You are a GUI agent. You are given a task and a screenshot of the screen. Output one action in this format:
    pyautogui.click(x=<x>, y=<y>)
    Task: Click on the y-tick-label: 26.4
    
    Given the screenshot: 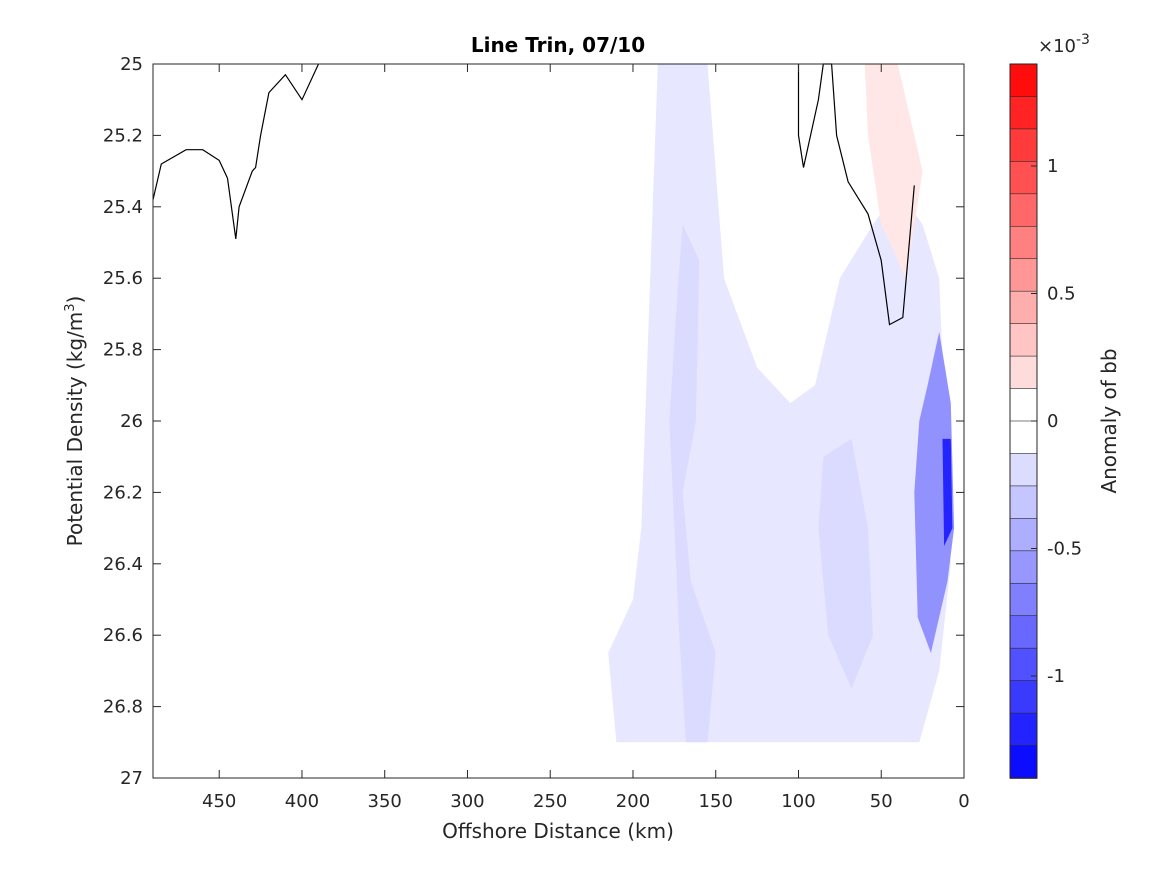 What is the action you would take?
    pyautogui.click(x=123, y=564)
    